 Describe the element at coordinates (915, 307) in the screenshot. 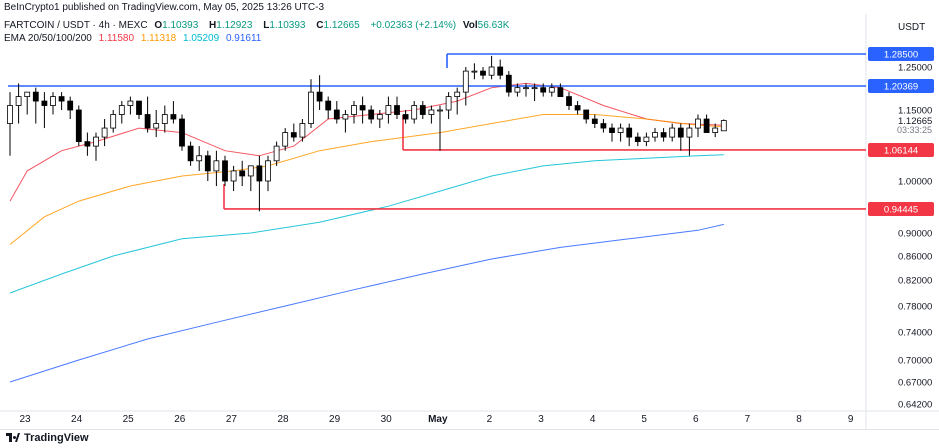

I see `y-tick-label: 0.78000` at that location.